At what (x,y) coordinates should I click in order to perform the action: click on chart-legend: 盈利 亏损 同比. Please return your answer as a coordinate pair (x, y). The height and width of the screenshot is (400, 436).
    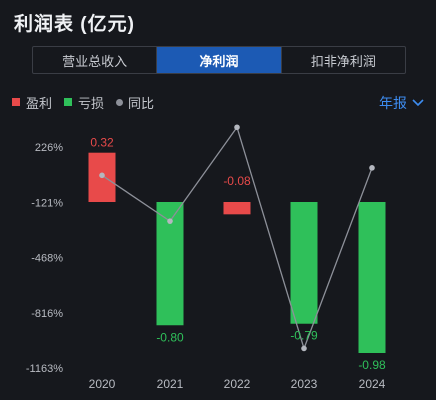
    Looking at the image, I should click on (89, 102).